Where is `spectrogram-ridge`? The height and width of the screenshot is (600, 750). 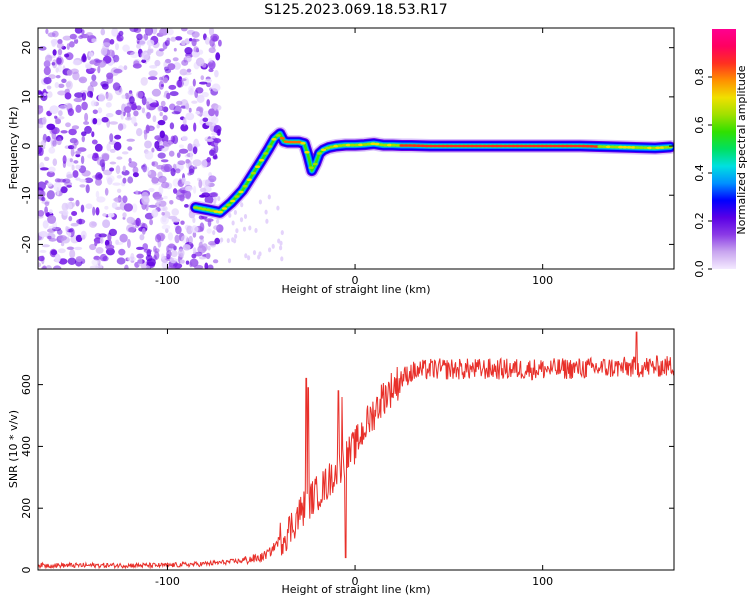 spectrogram-ridge is located at coordinates (431, 173).